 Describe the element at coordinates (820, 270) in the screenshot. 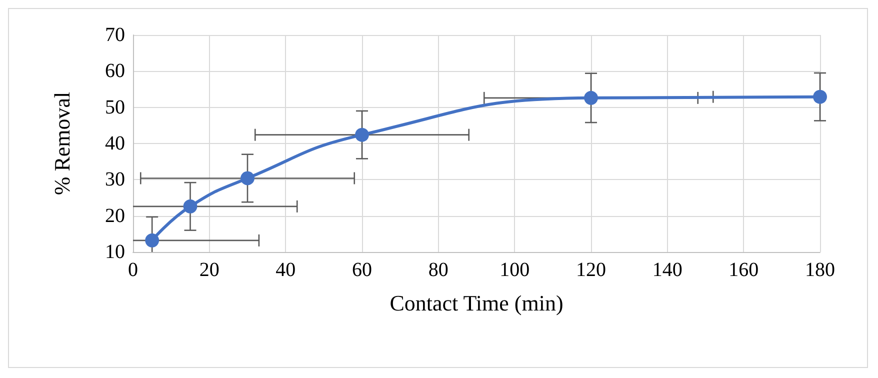

I see `x-tick-label: 180` at that location.